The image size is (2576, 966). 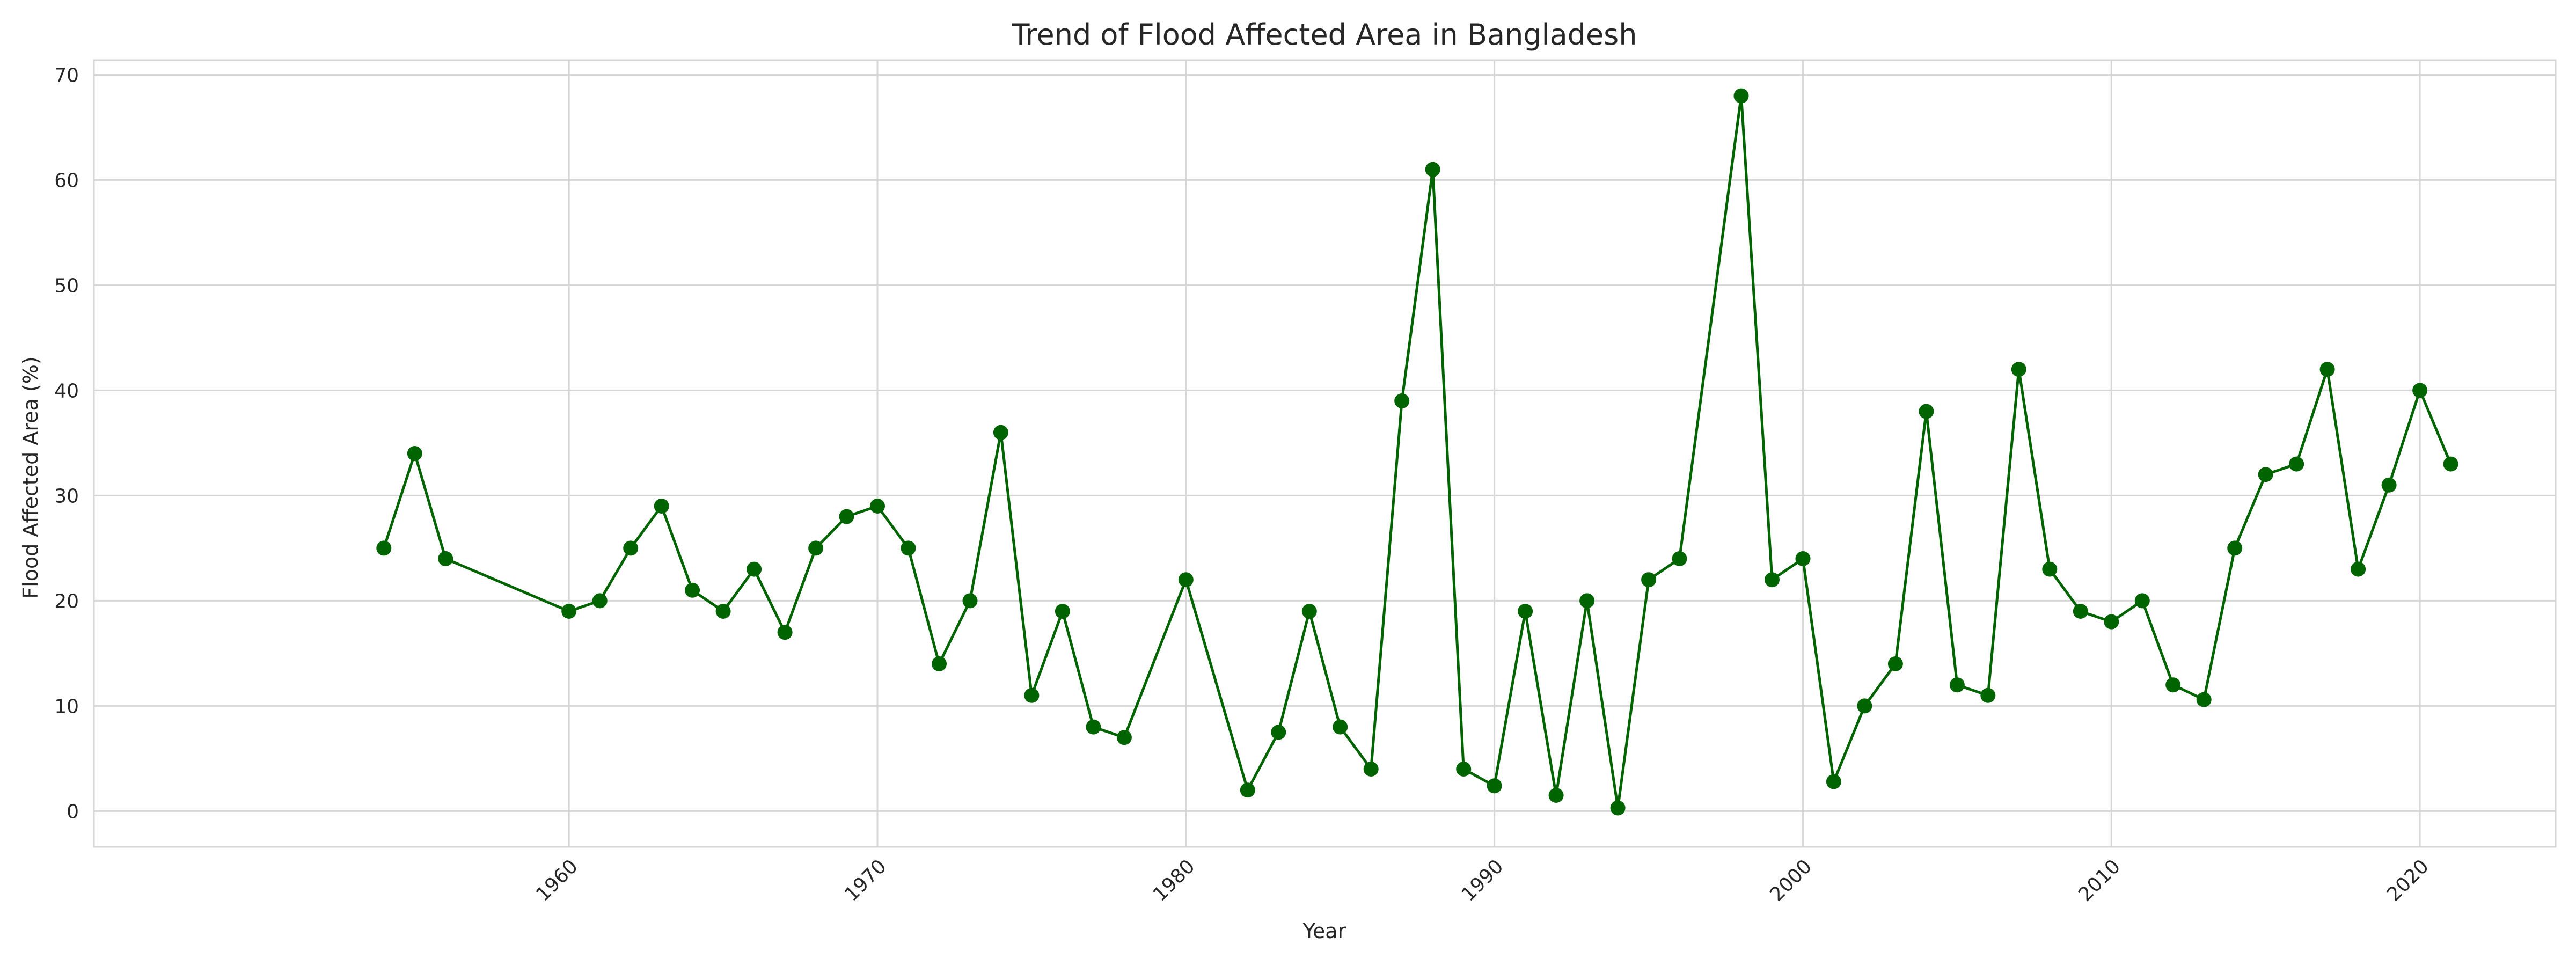 I want to click on x-tick-label: 1970, so click(x=865, y=880).